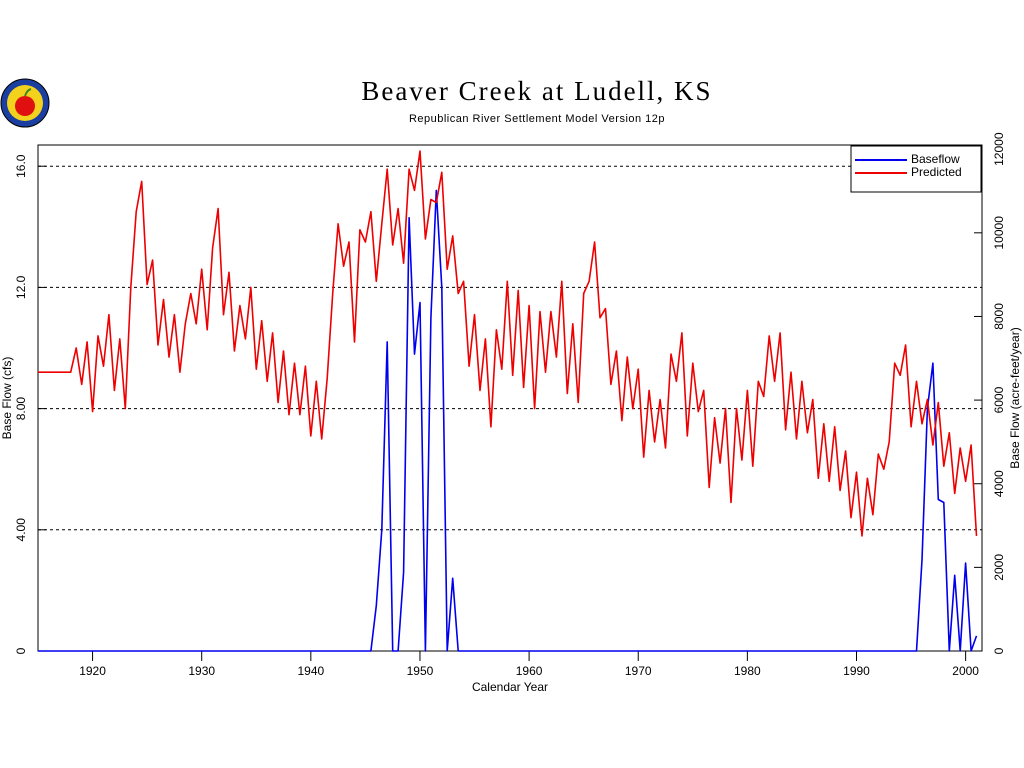 The width and height of the screenshot is (1024, 768). Describe the element at coordinates (21, 530) in the screenshot. I see `y-tick-label: 4.00` at that location.